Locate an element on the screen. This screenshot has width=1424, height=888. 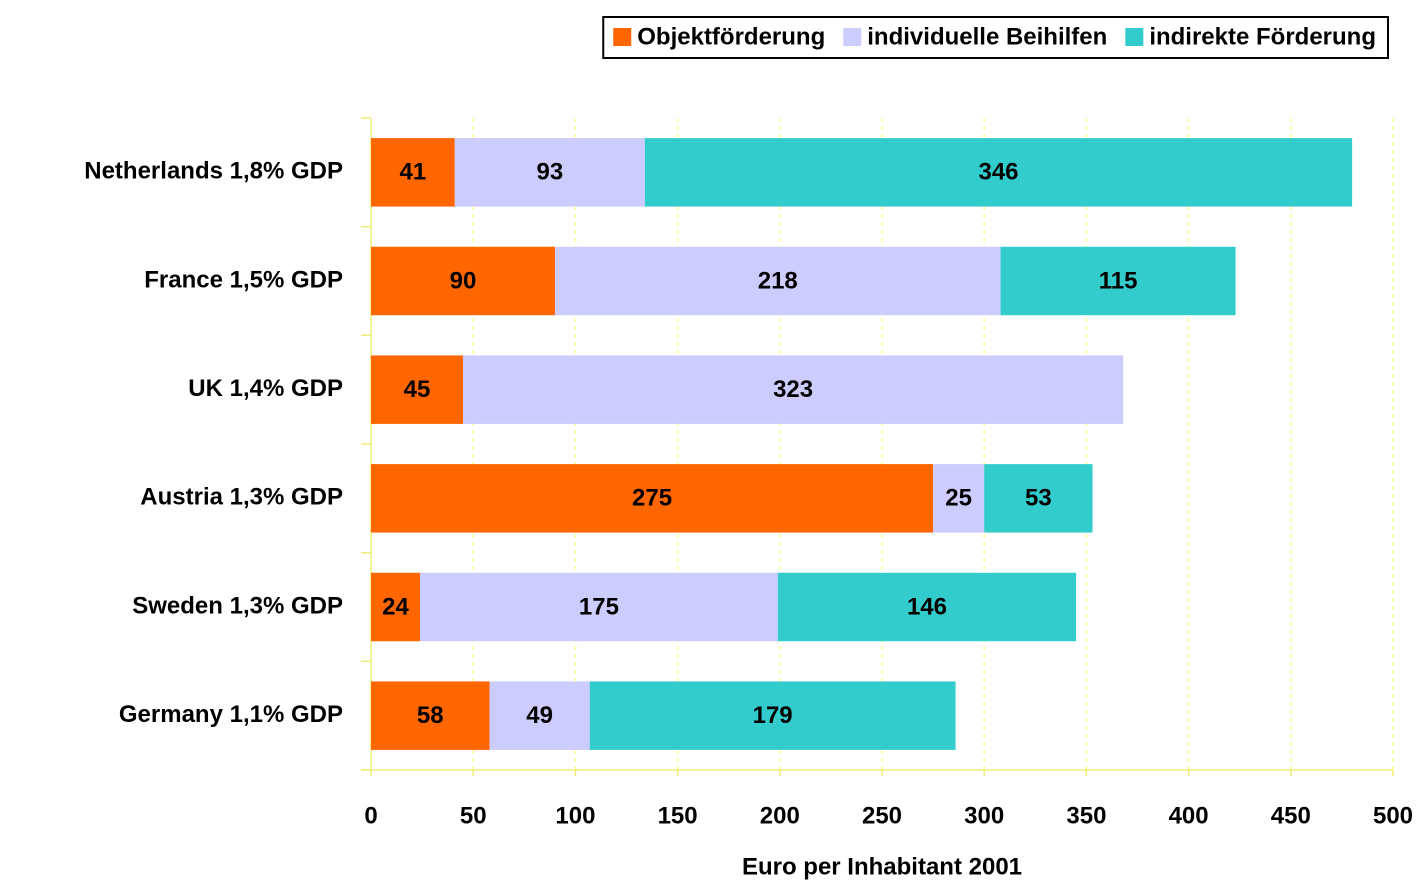
x-tick-label: 350 is located at coordinates (1086, 815).